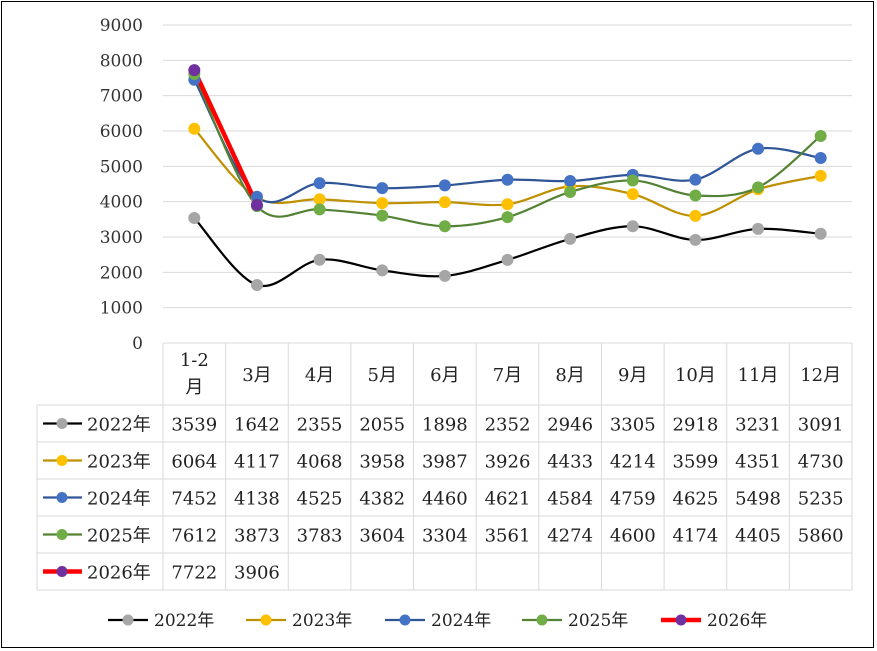  Describe the element at coordinates (570, 462) in the screenshot. I see `table-cell: 4433` at that location.